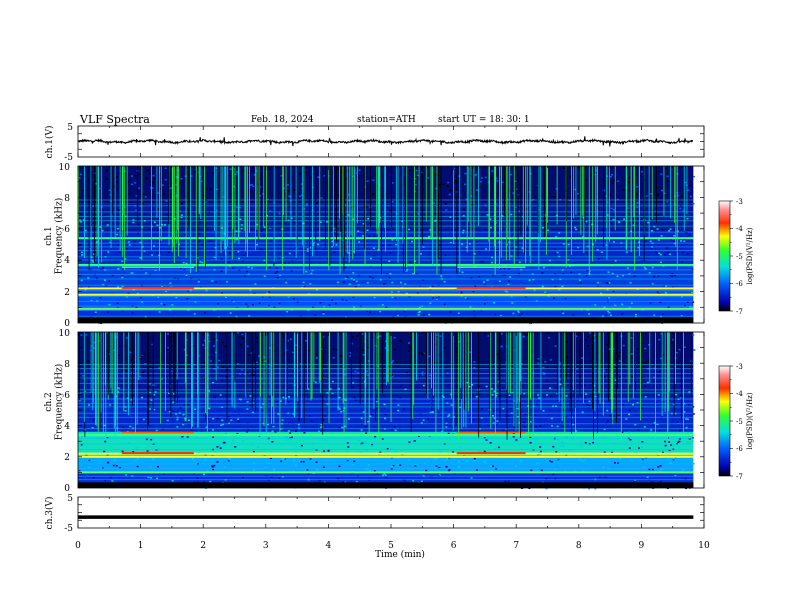  What do you see at coordinates (141, 546) in the screenshot?
I see `time-tick-label: 1` at bounding box center [141, 546].